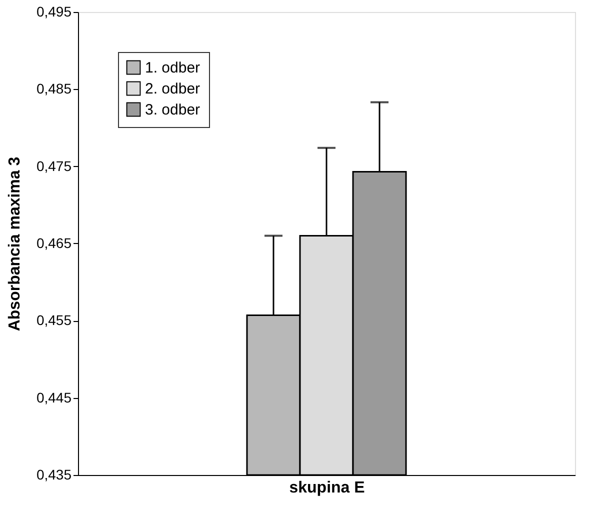 Image resolution: width=590 pixels, height=509 pixels. I want to click on legend-label: 3. odber, so click(172, 110).